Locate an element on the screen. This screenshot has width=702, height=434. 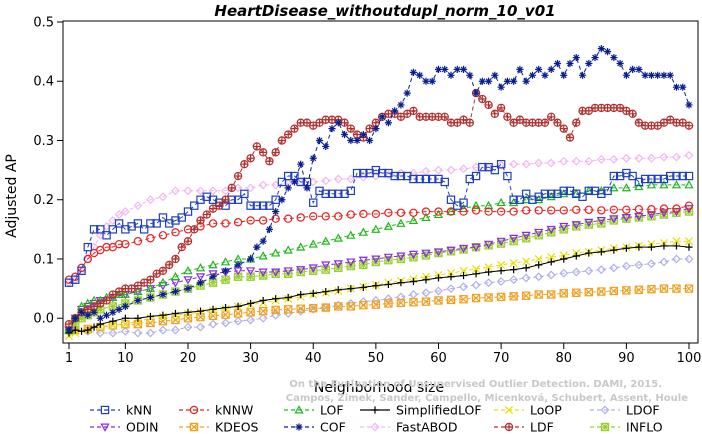
legend-item-kdeos: KDEOS is located at coordinates (219, 427).